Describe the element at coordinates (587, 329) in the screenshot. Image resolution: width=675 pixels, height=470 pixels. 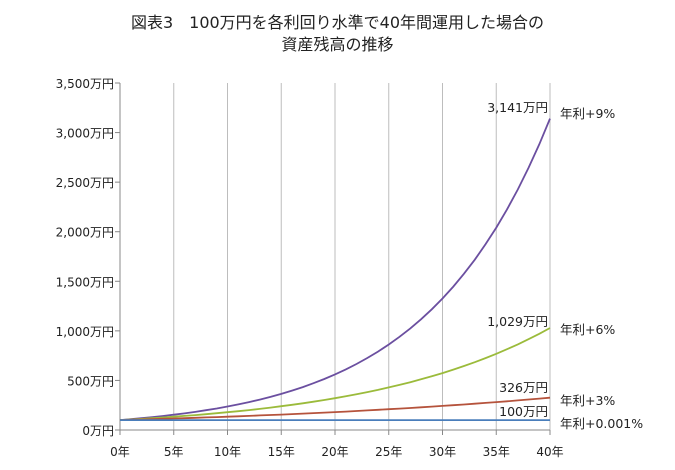
I see `series-name-label: 年利+6%` at that location.